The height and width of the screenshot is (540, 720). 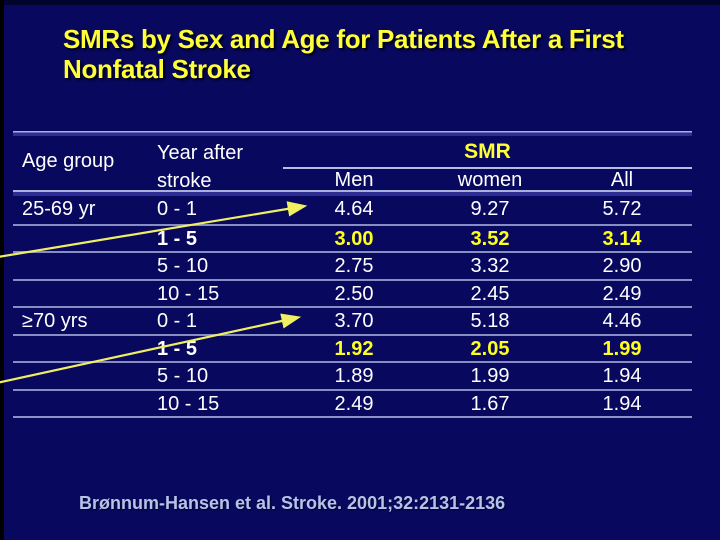 I want to click on cell-smr-women: 5.18, so click(x=490, y=321).